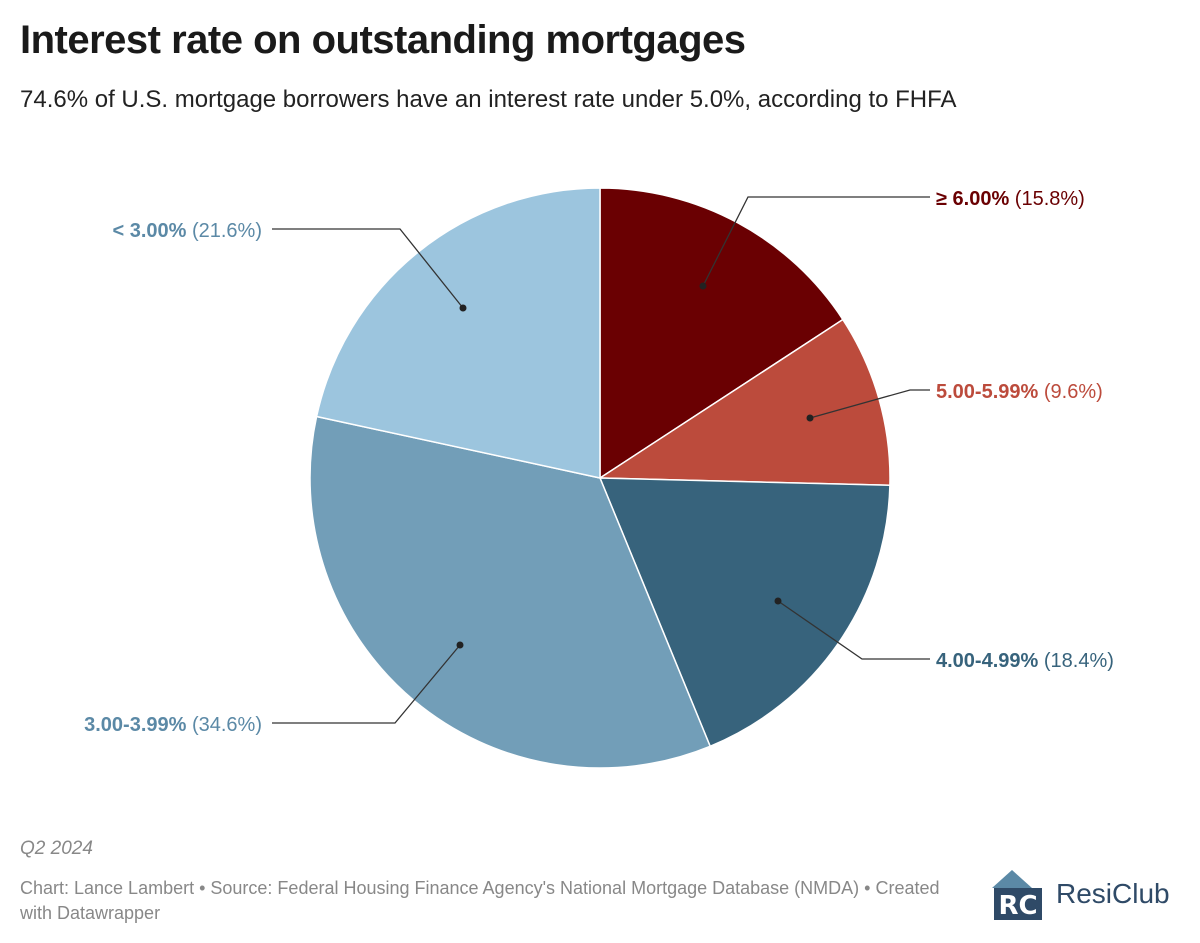 Image resolution: width=1200 pixels, height=943 pixels. What do you see at coordinates (1113, 893) in the screenshot?
I see `brand-name: ResiClub` at bounding box center [1113, 893].